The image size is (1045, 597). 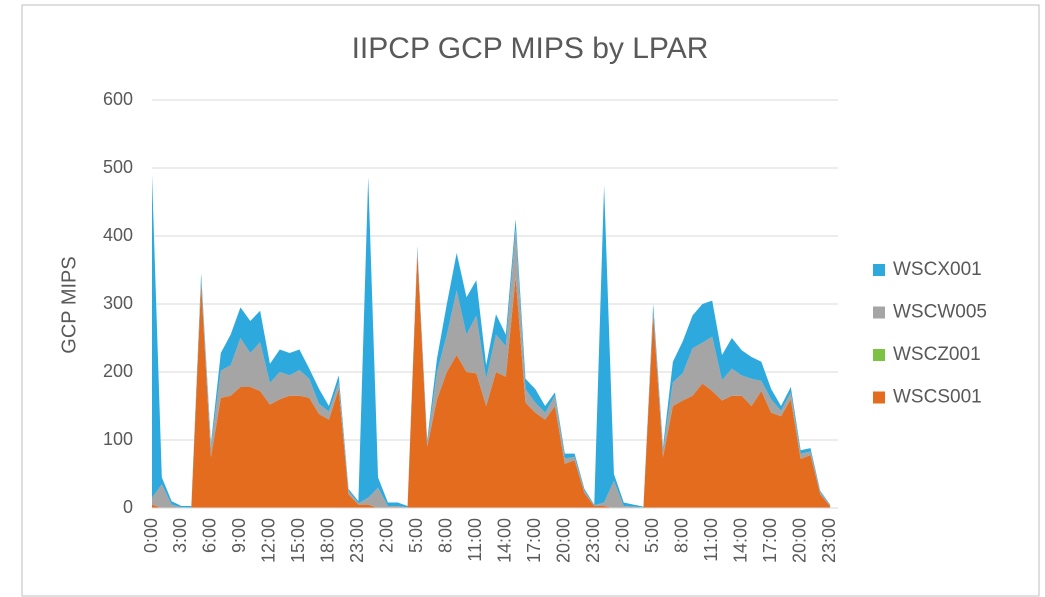 What do you see at coordinates (298, 540) in the screenshot?
I see `x-tick-label: 15:00` at bounding box center [298, 540].